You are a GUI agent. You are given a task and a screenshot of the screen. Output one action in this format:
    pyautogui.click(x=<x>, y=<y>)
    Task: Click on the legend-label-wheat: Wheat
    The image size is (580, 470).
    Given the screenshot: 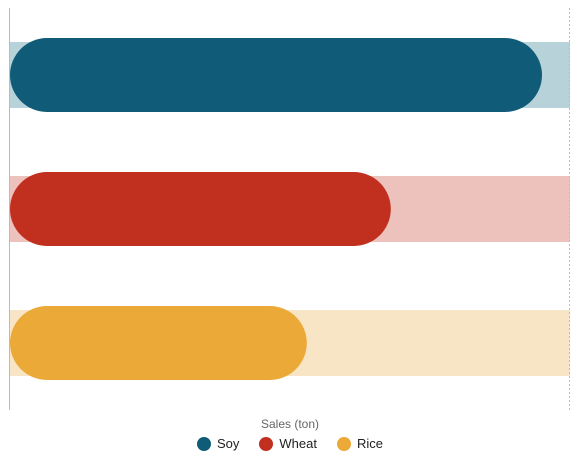 What is the action you would take?
    pyautogui.click(x=298, y=443)
    